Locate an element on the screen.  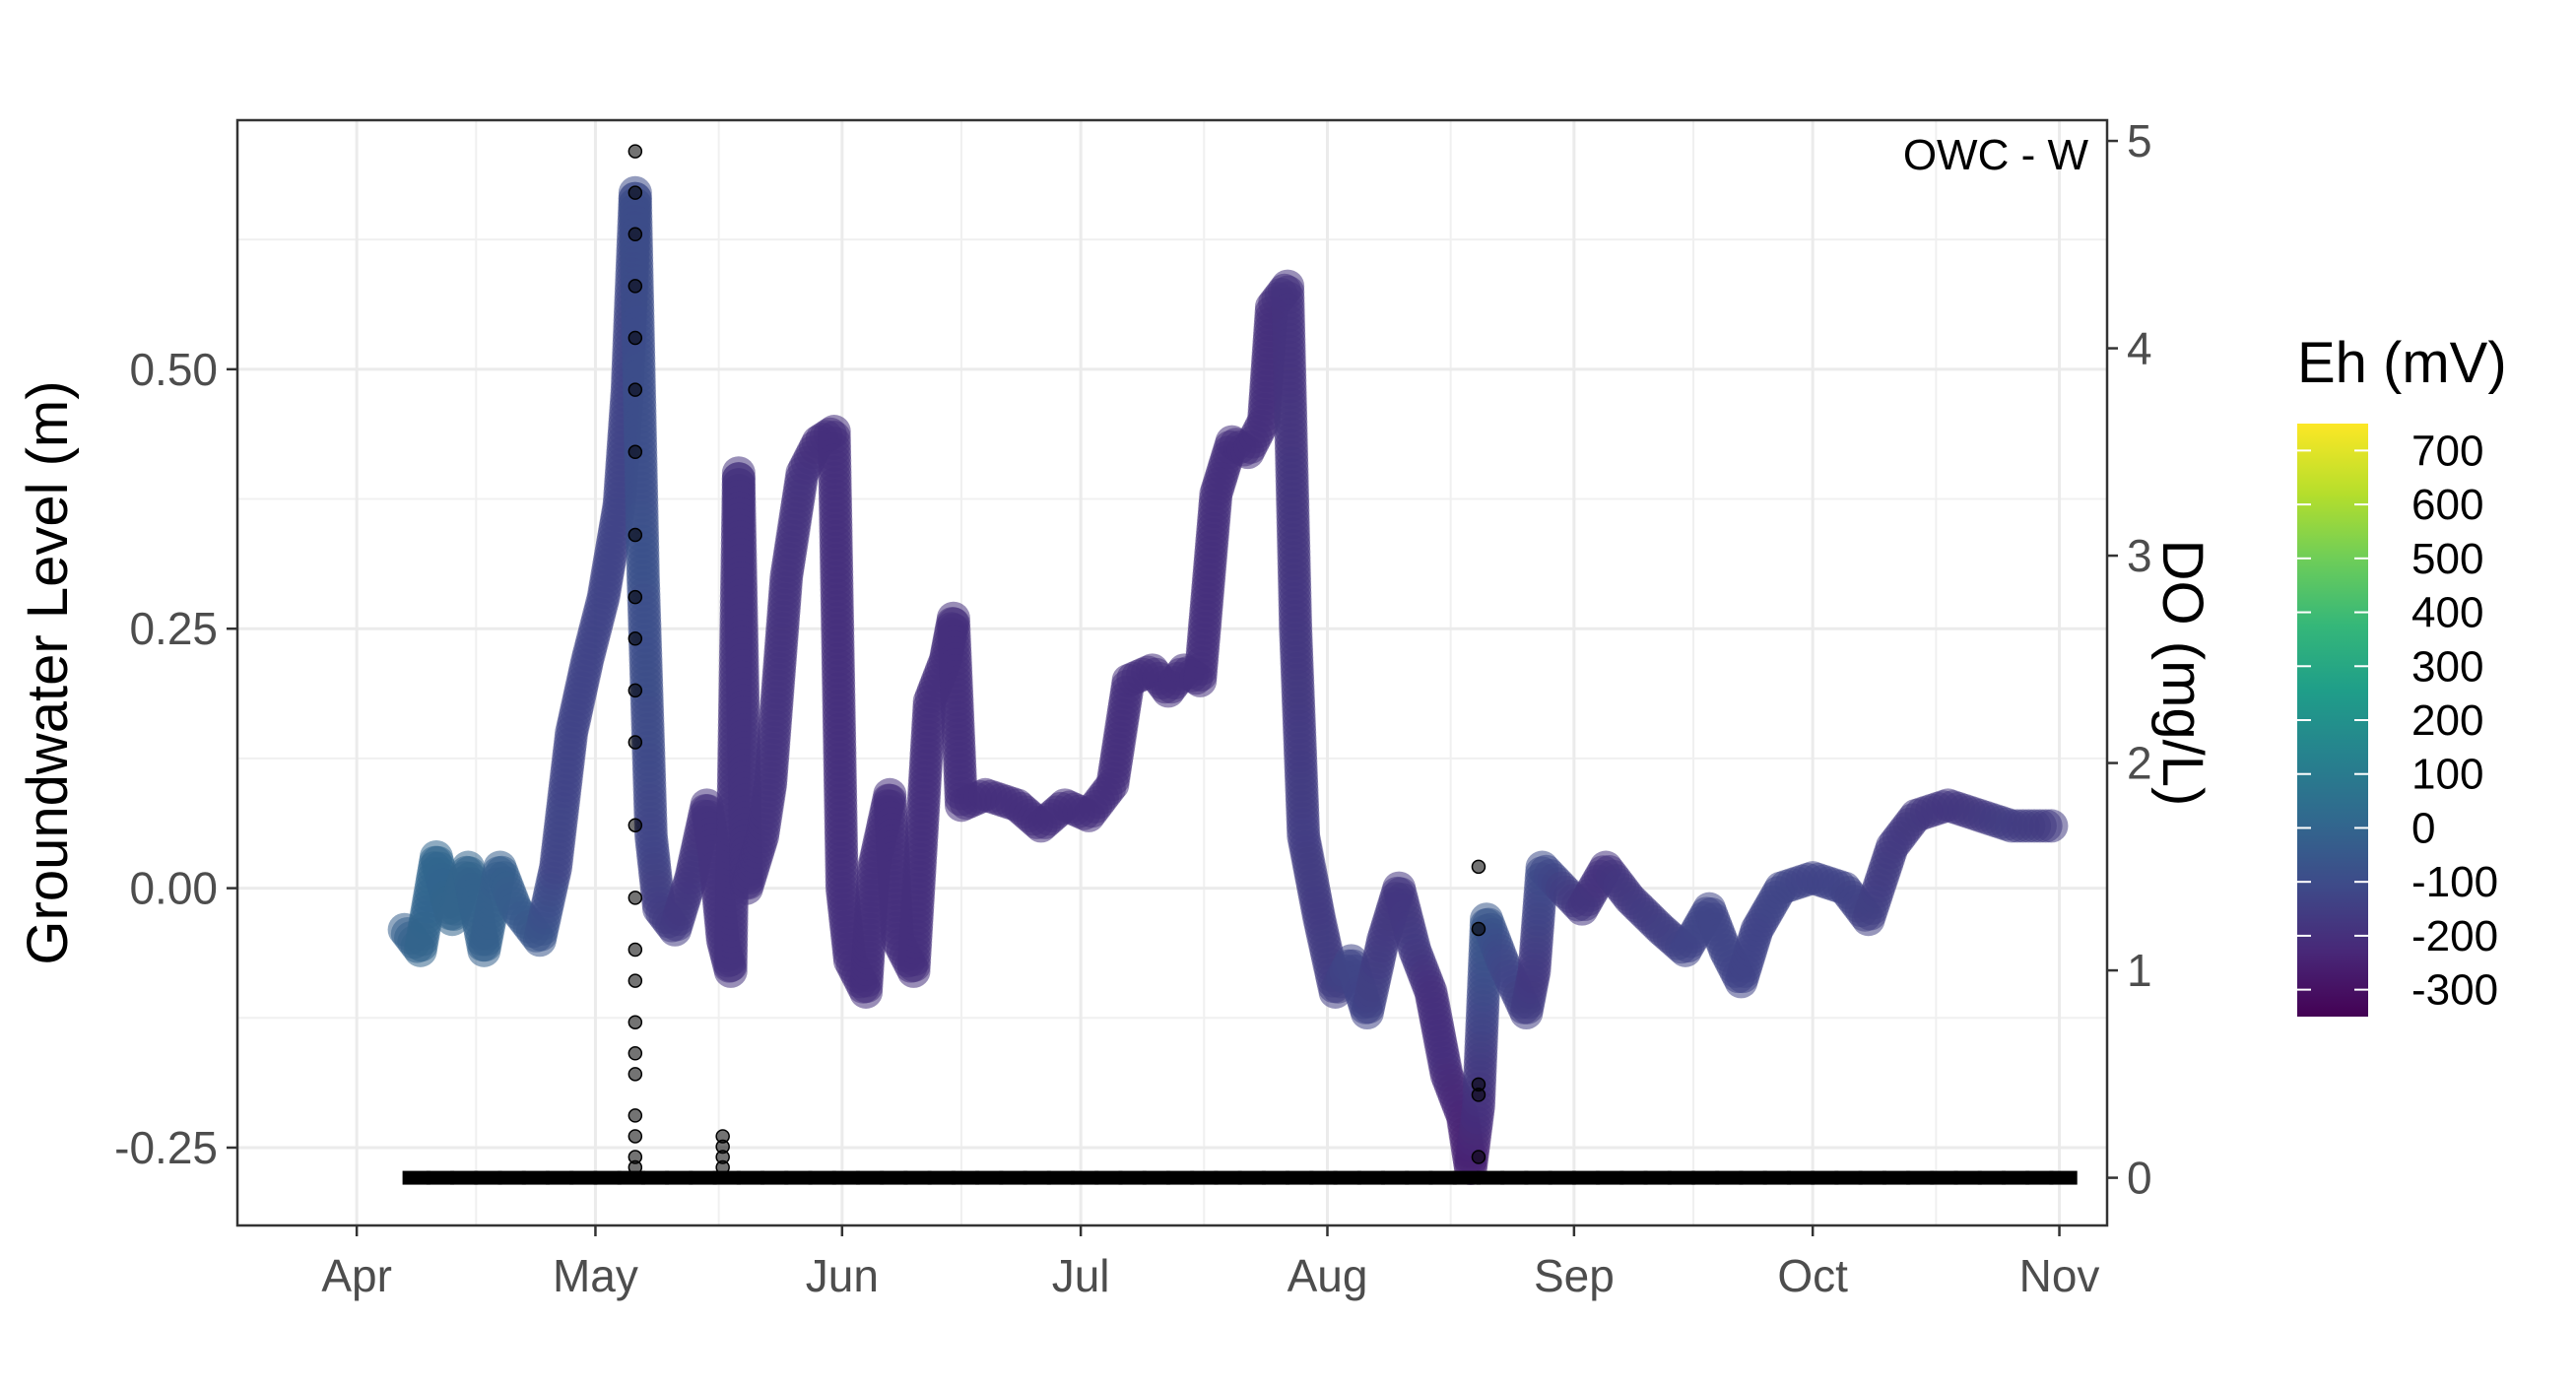
colorbar-tick-label: 200 is located at coordinates (2447, 720).